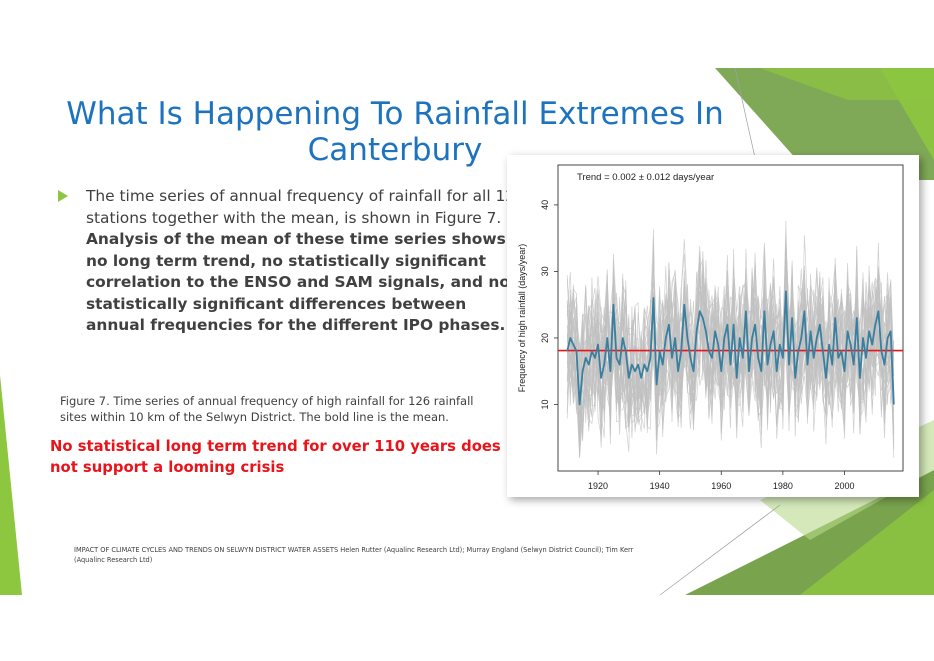 This screenshot has width=934, height=661. What do you see at coordinates (545, 338) in the screenshot?
I see `y-tick-label: 20` at bounding box center [545, 338].